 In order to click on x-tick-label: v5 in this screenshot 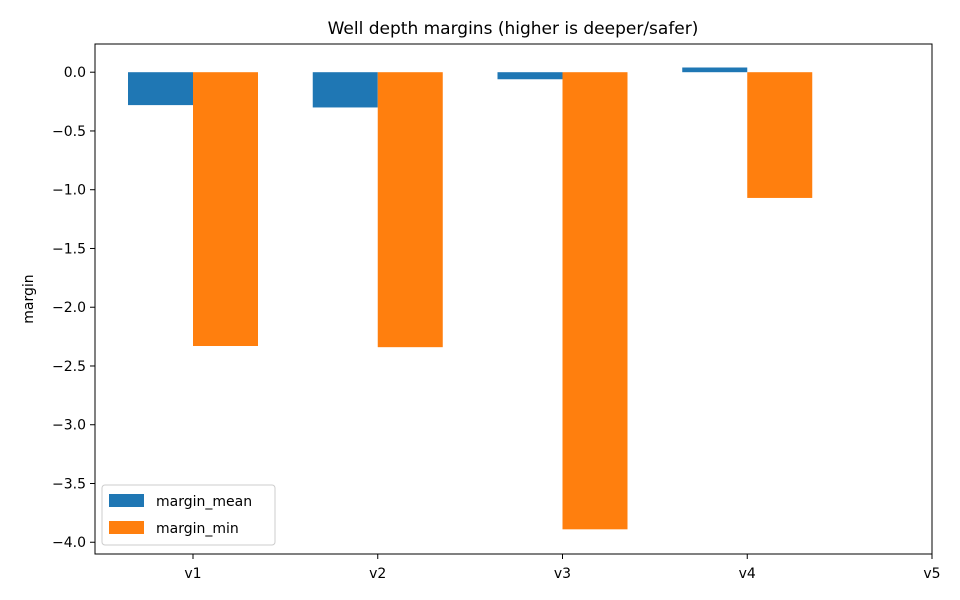, I will do `click(931, 574)`.